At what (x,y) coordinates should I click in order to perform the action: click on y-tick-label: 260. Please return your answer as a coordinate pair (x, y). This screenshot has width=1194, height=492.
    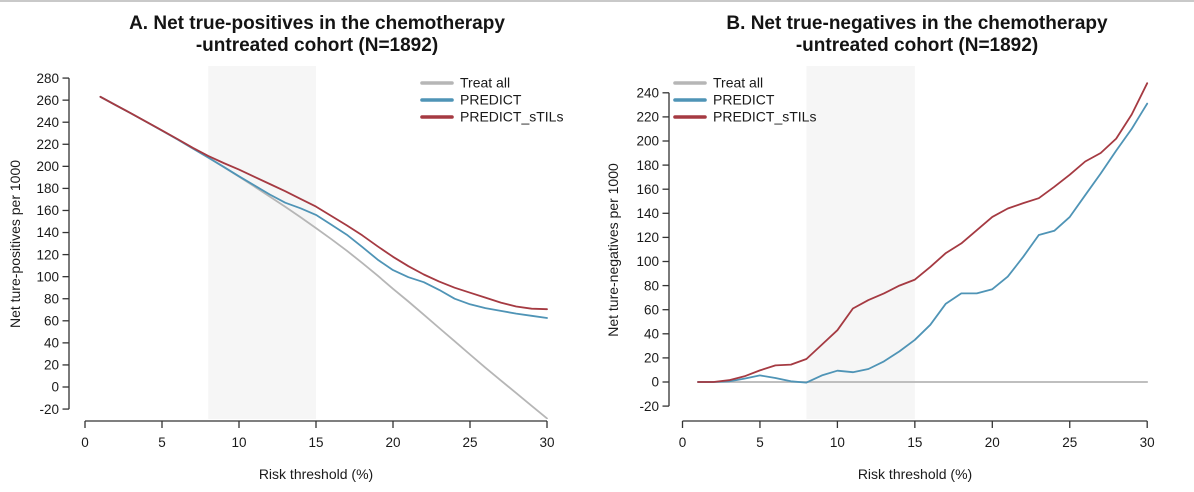
    Looking at the image, I should click on (47, 100).